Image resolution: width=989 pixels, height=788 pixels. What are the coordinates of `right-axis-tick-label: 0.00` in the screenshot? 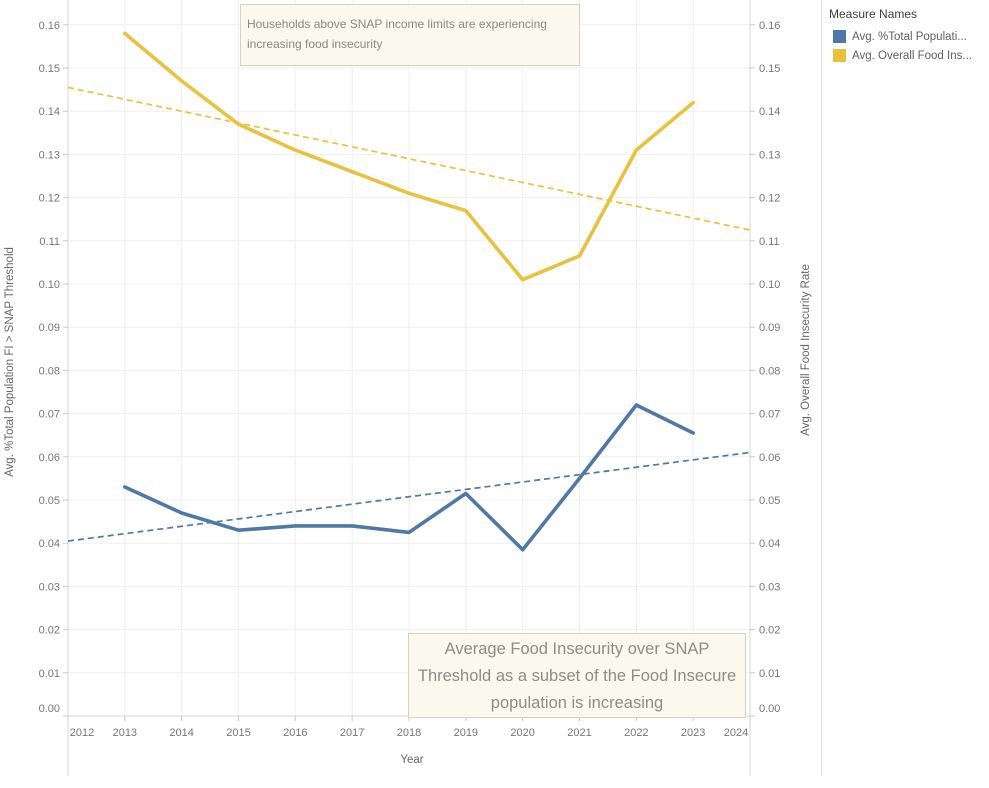 It's located at (769, 709).